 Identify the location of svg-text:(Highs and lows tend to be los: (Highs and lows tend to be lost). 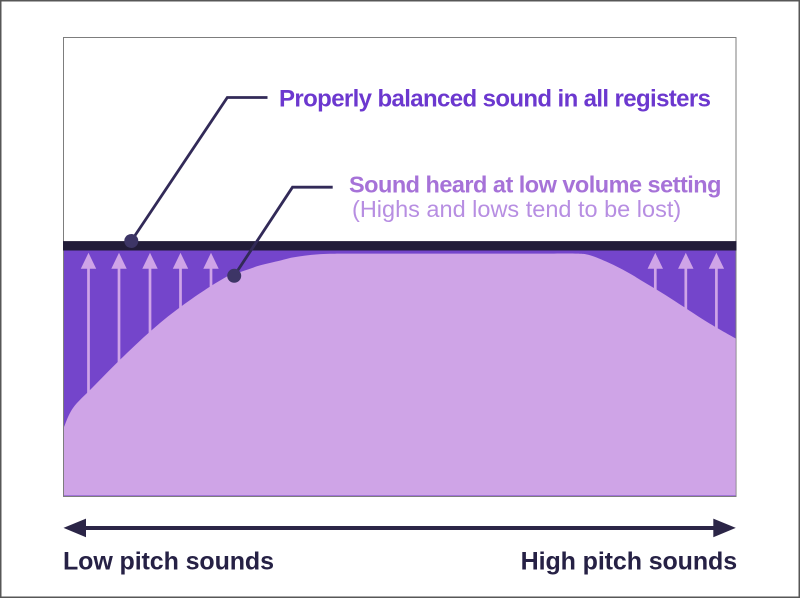
(516, 209).